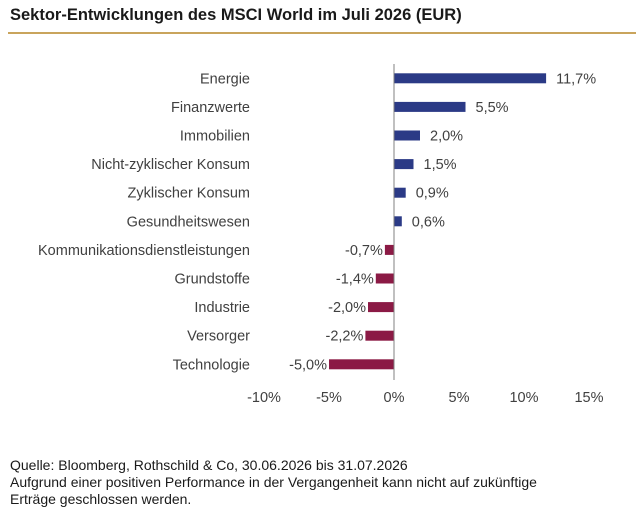  Describe the element at coordinates (400, 192) in the screenshot. I see `bar-zyklischer-konsum` at that location.